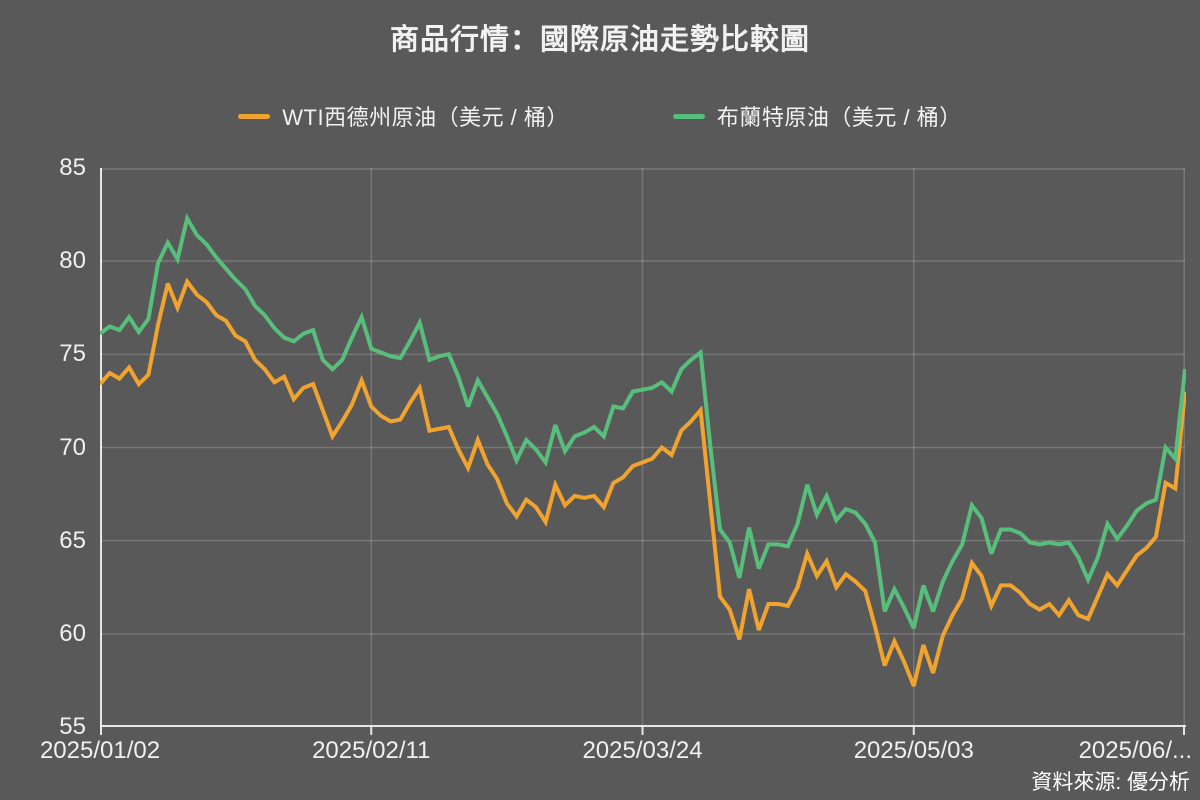  What do you see at coordinates (642, 750) in the screenshot?
I see `x-axis-label: 2025/03/24` at bounding box center [642, 750].